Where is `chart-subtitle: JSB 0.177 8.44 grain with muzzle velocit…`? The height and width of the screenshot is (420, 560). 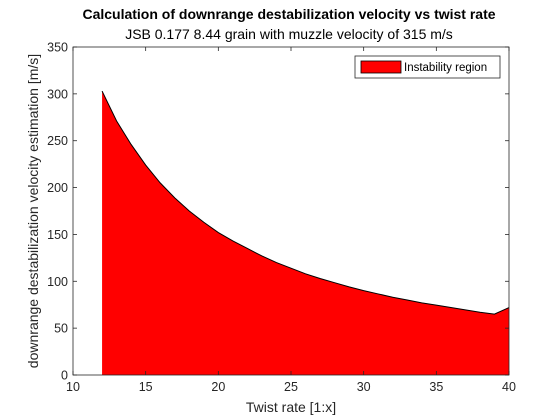 chart-subtitle: JSB 0.177 8.44 grain with muzzle velocit… is located at coordinates (289, 34).